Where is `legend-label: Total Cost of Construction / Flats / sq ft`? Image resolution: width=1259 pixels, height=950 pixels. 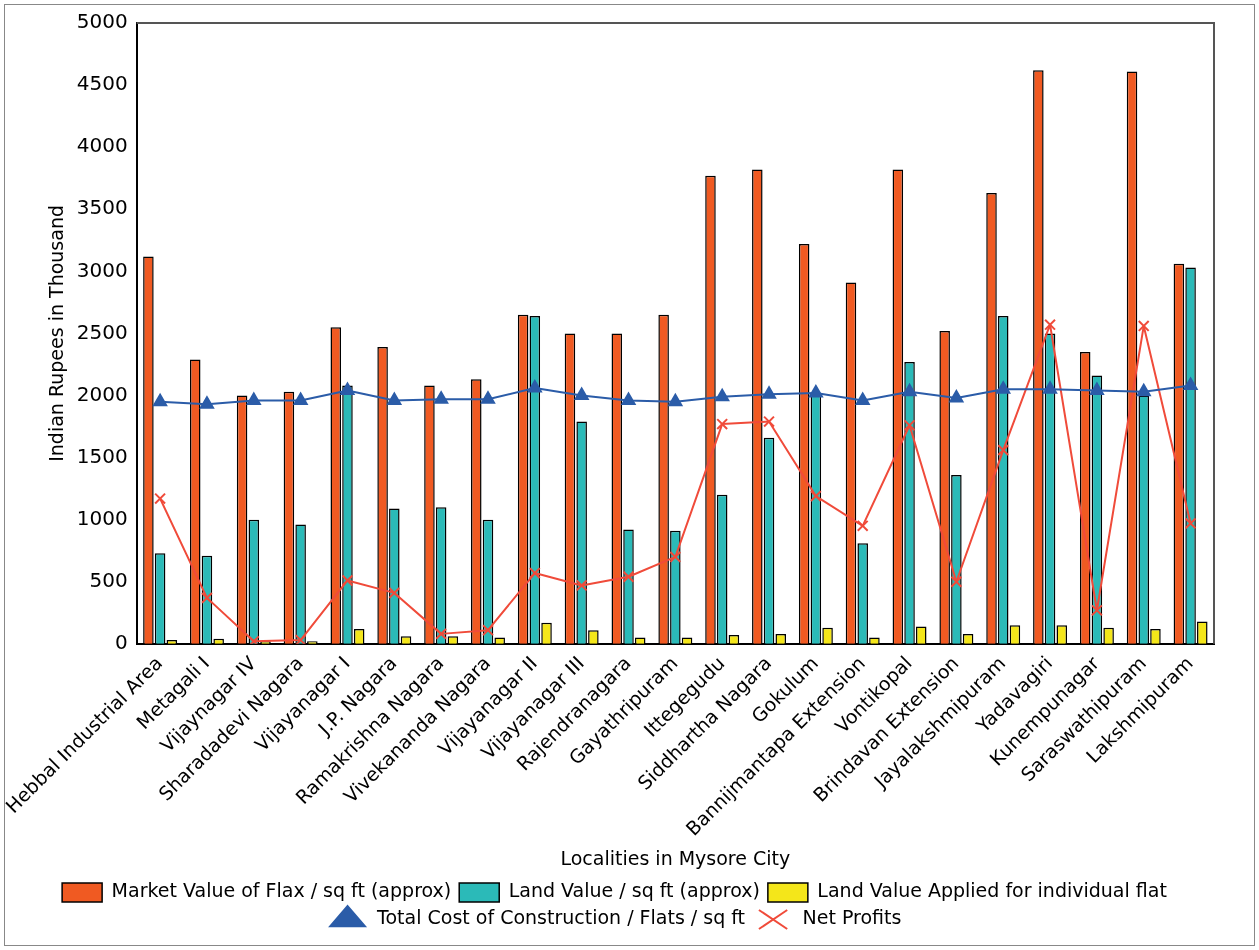
legend-label: Total Cost of Construction / Flats / sq ft is located at coordinates (561, 917).